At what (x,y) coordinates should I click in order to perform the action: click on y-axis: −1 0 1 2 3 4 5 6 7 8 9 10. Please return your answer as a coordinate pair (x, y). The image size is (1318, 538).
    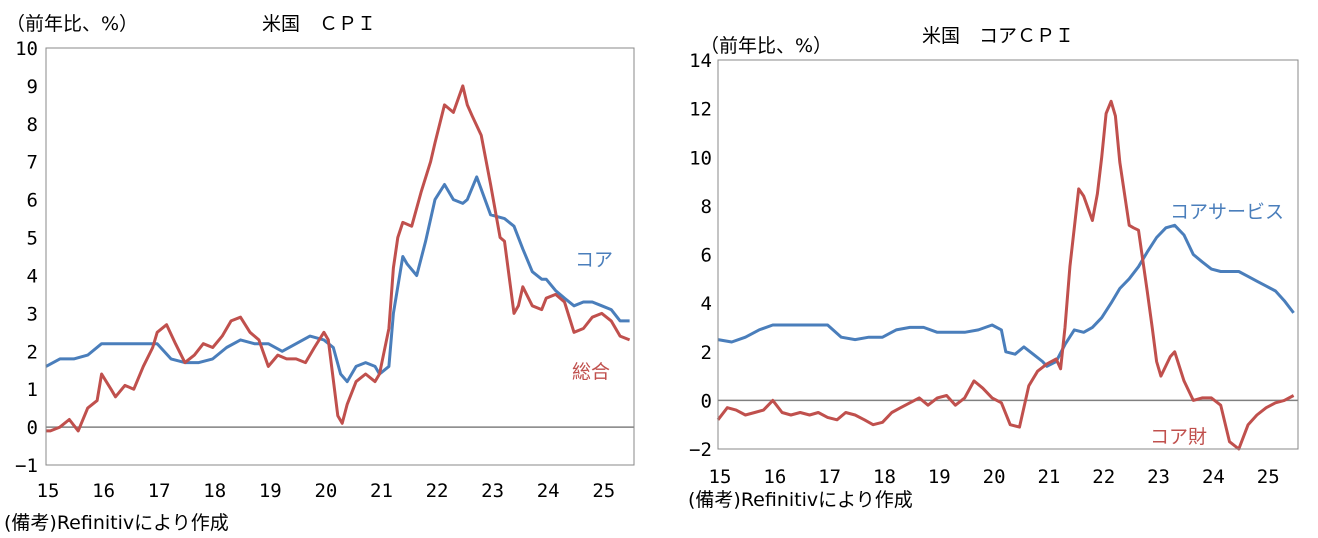
    Looking at the image, I should click on (26, 257).